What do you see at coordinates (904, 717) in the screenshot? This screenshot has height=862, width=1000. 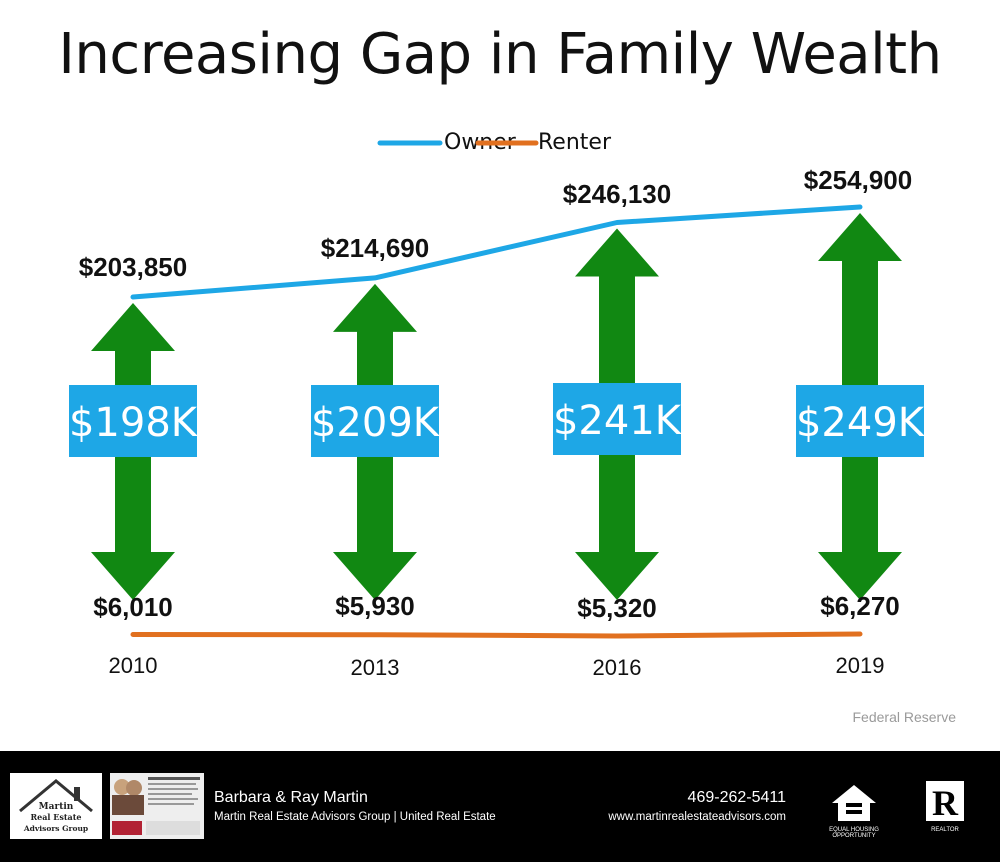 I see `source-note: Federal Reserve` at bounding box center [904, 717].